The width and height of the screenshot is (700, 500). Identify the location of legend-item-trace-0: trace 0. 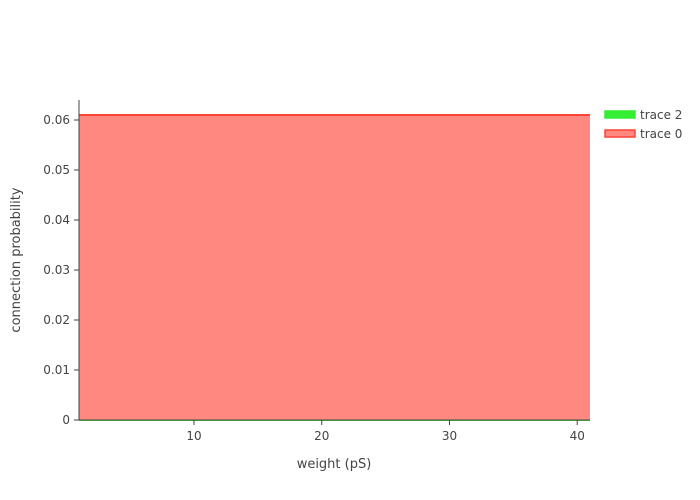
(643, 134).